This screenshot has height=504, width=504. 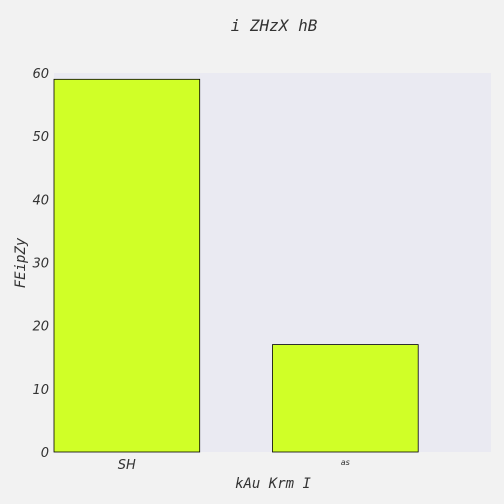 What do you see at coordinates (234, 465) in the screenshot?
I see `x-axis-ticks: SH as` at bounding box center [234, 465].